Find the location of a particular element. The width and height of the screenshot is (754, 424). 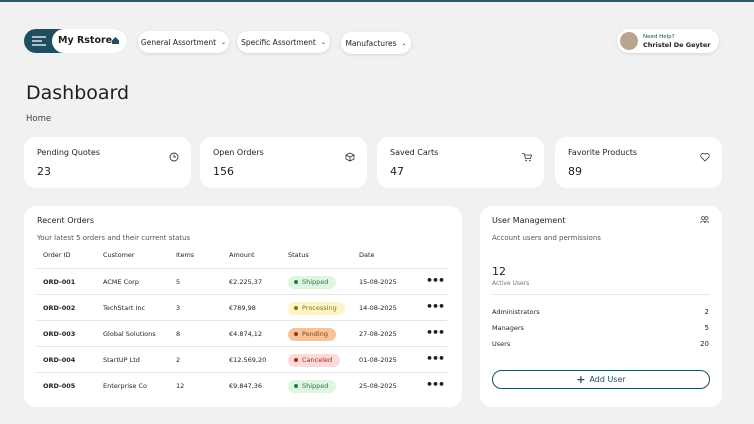

order-id: ORD-002 is located at coordinates (59, 308).